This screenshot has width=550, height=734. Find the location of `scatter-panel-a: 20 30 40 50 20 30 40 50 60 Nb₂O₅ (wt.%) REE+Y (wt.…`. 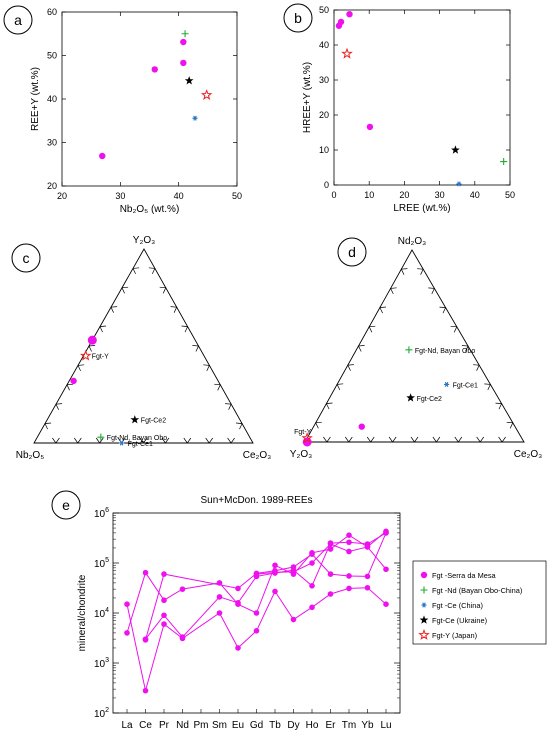

scatter-panel-a: 20 30 40 50 20 30 40 50 60 Nb₂O₅ (wt.%) REE+Y (wt.… is located at coordinates (136, 111).